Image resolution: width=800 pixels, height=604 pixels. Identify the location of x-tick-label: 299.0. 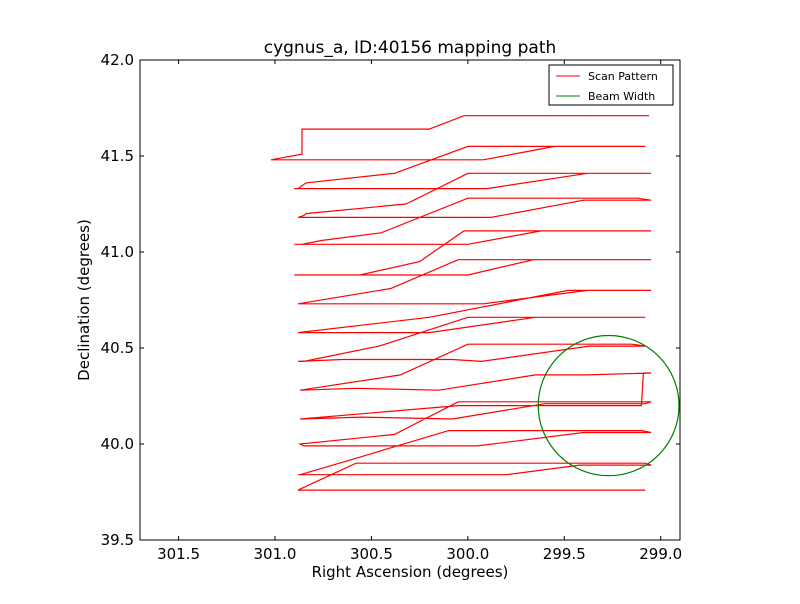
(660, 554).